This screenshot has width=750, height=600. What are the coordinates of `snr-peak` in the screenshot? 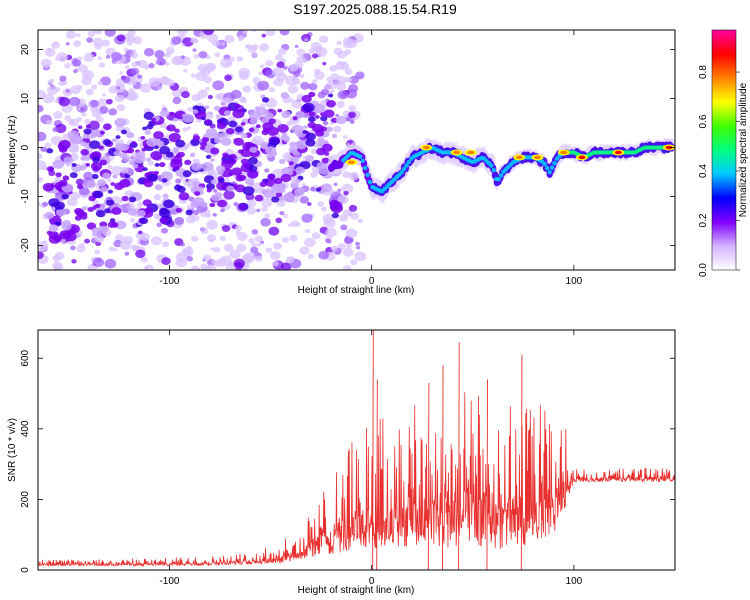 It's located at (442, 467).